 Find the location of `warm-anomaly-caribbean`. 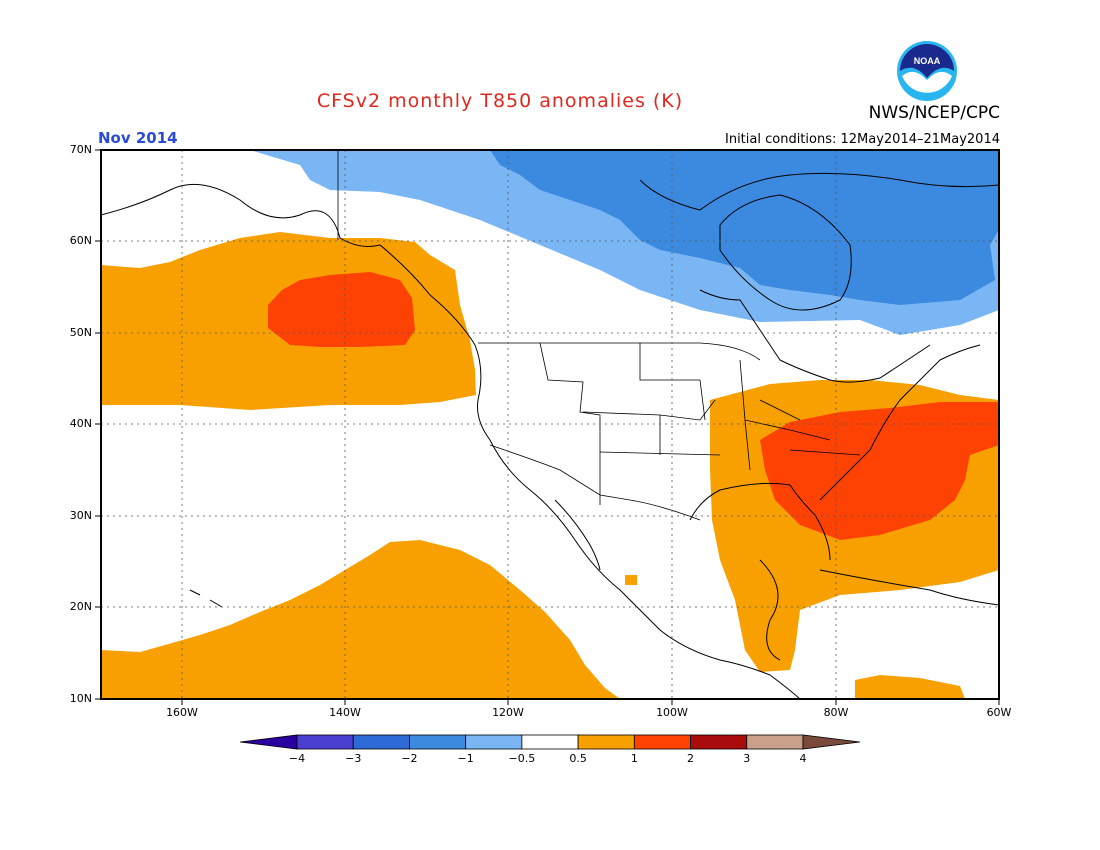

warm-anomaly-caribbean is located at coordinates (910, 687).